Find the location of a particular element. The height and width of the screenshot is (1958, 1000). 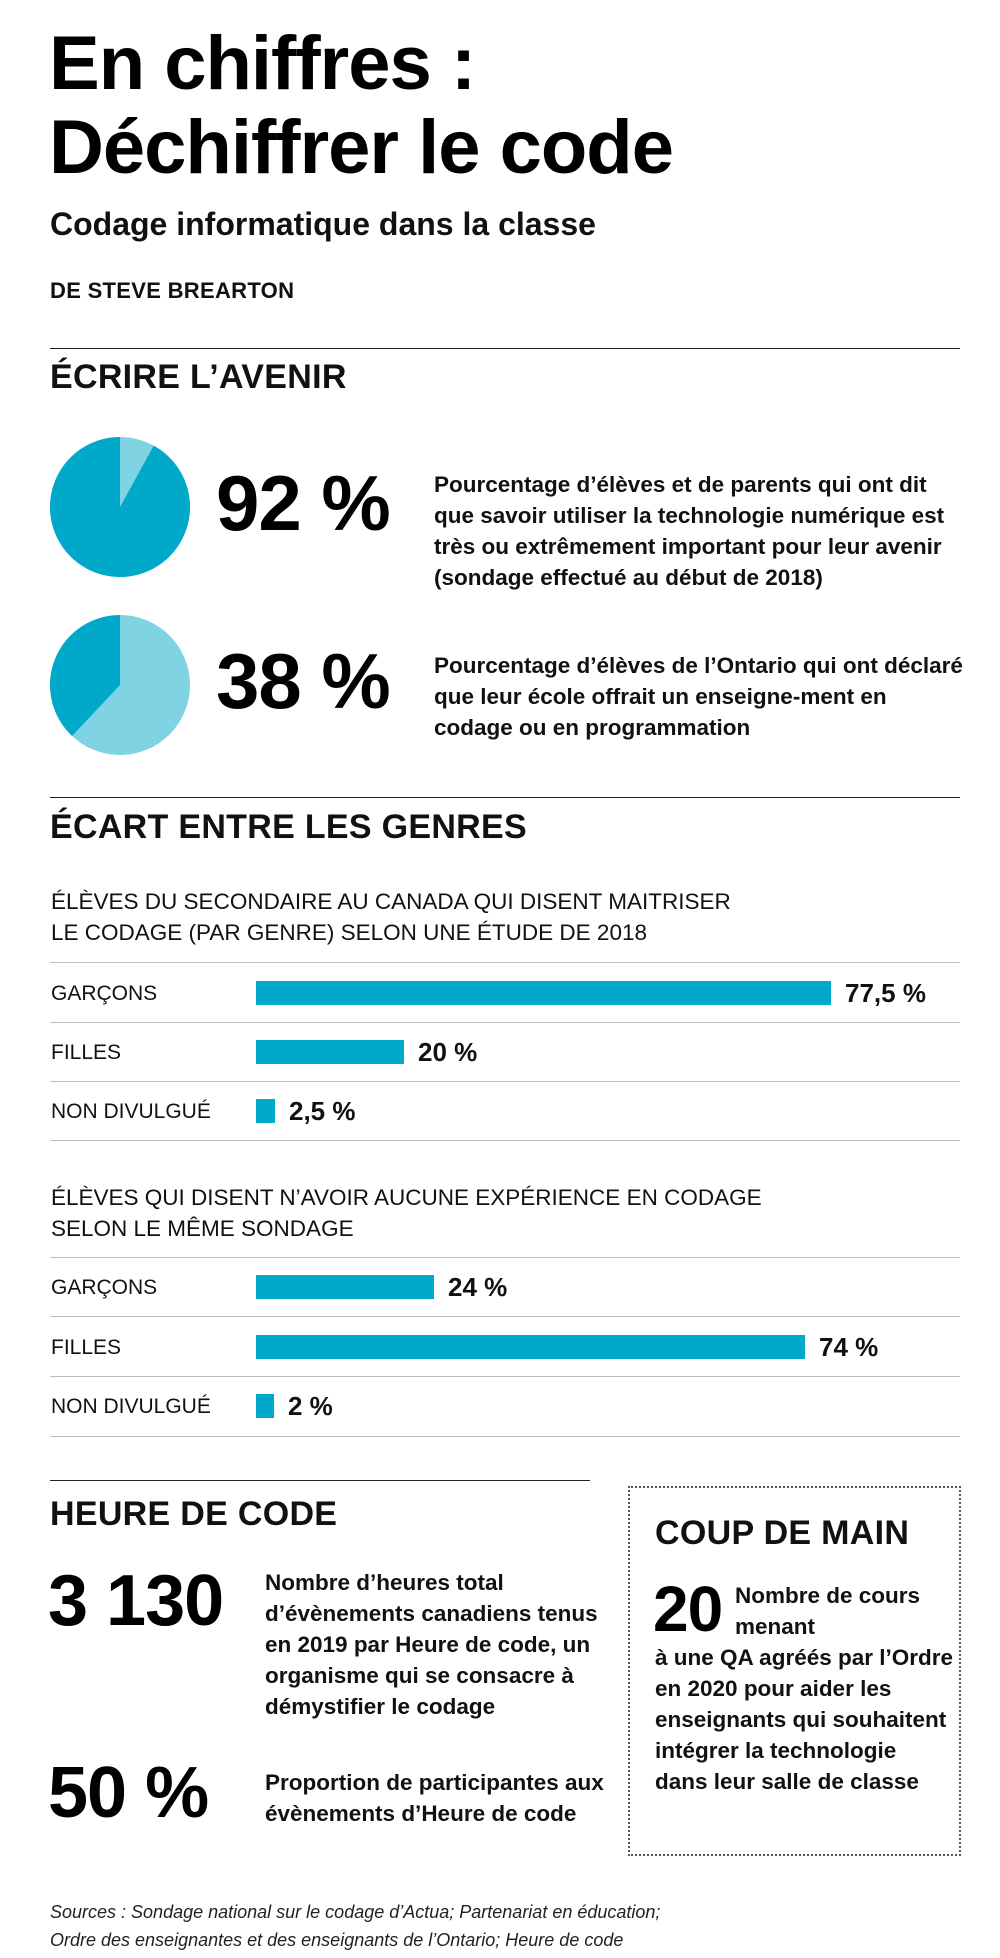

bar-value-filles: 74 % is located at coordinates (849, 1347).